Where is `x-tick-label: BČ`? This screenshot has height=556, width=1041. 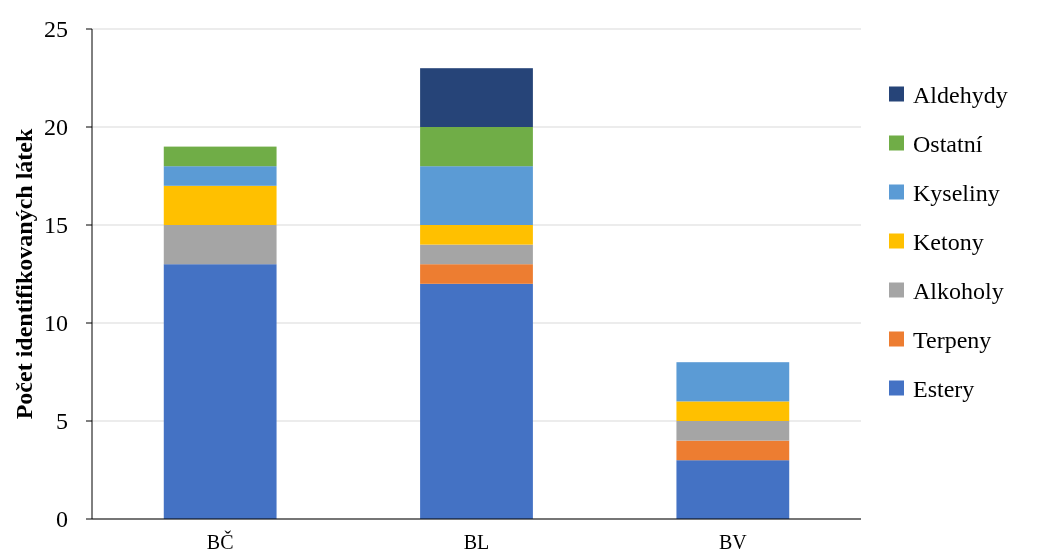
x-tick-label: BČ is located at coordinates (220, 541).